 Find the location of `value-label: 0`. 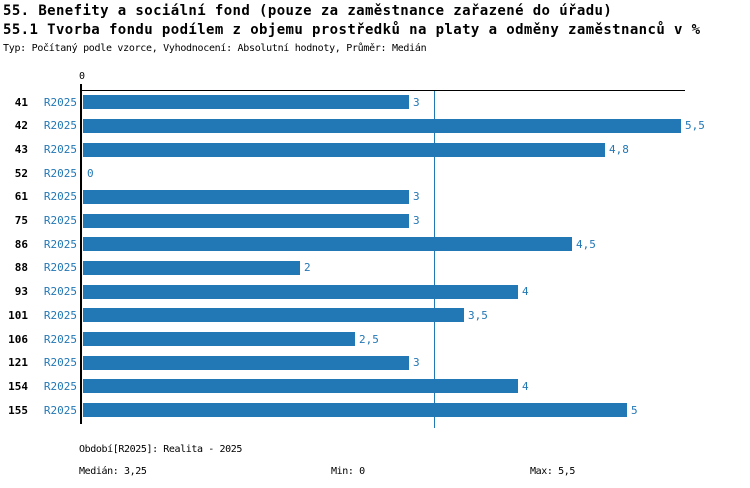

value-label: 0 is located at coordinates (90, 173).